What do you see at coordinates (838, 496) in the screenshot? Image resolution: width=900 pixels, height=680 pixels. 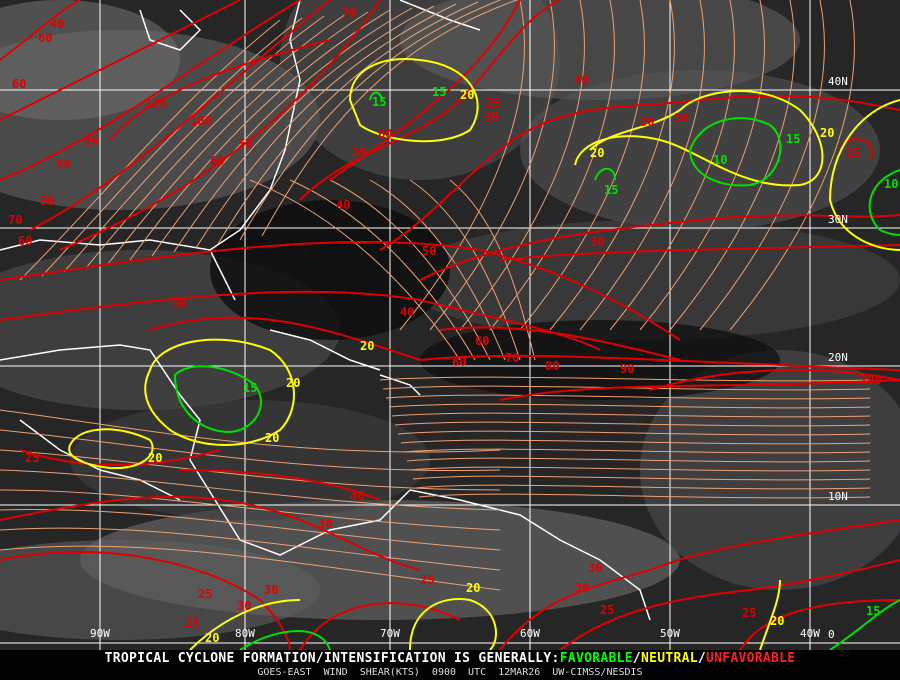 I see `latitude-label: 10N` at bounding box center [838, 496].